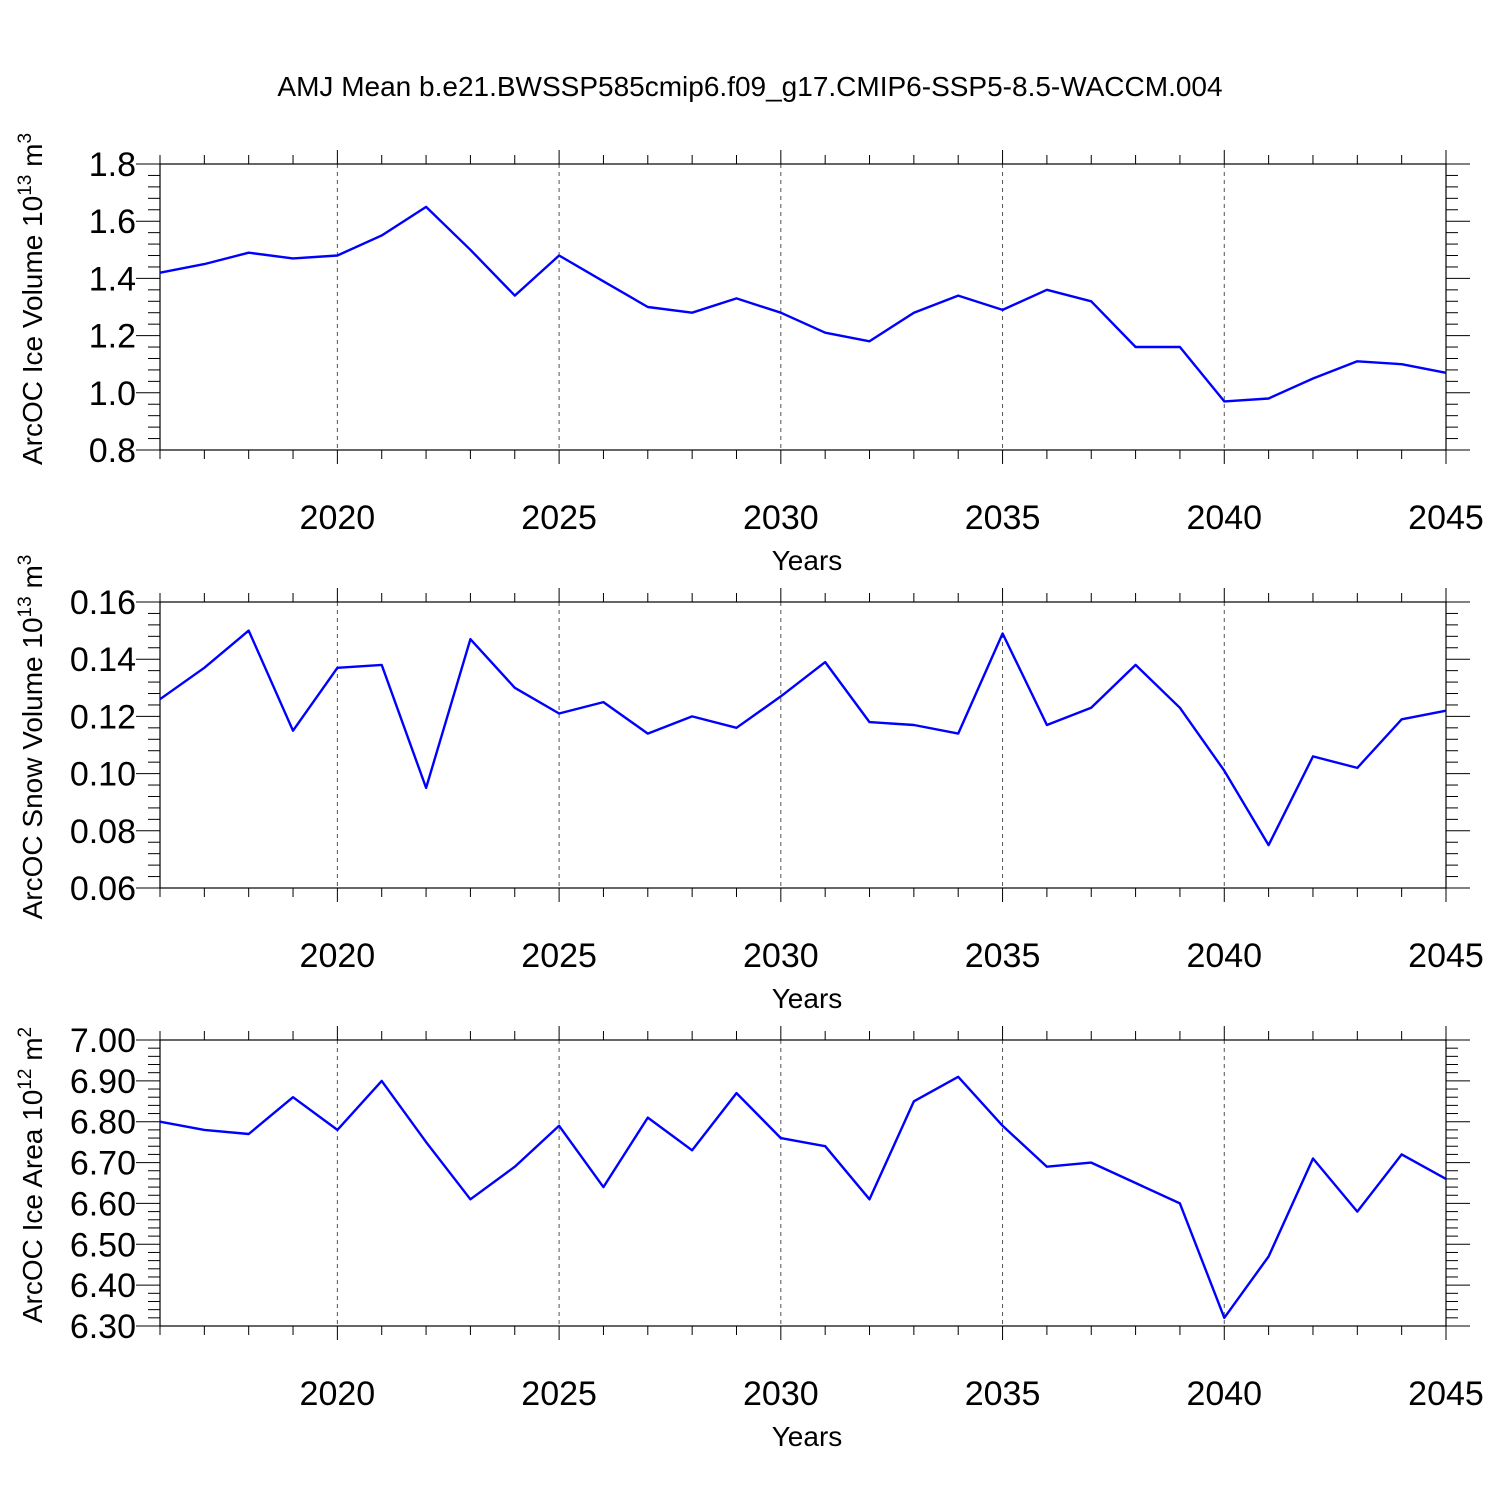 The height and width of the screenshot is (1500, 1500). What do you see at coordinates (103, 1164) in the screenshot?
I see `y-tick-label: 6.70` at bounding box center [103, 1164].